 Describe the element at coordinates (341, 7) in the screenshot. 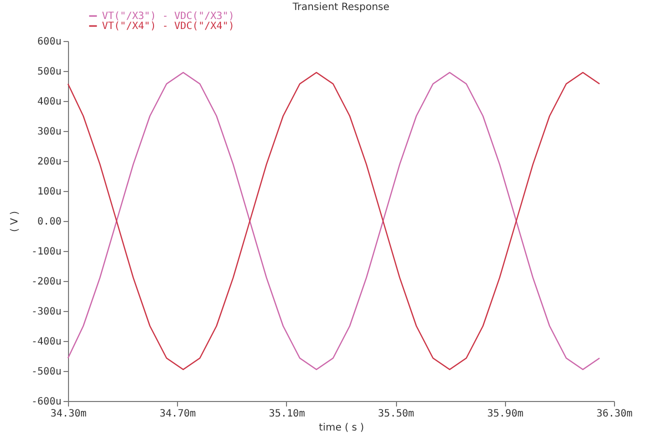

I see `chart-title: Transient Response` at that location.